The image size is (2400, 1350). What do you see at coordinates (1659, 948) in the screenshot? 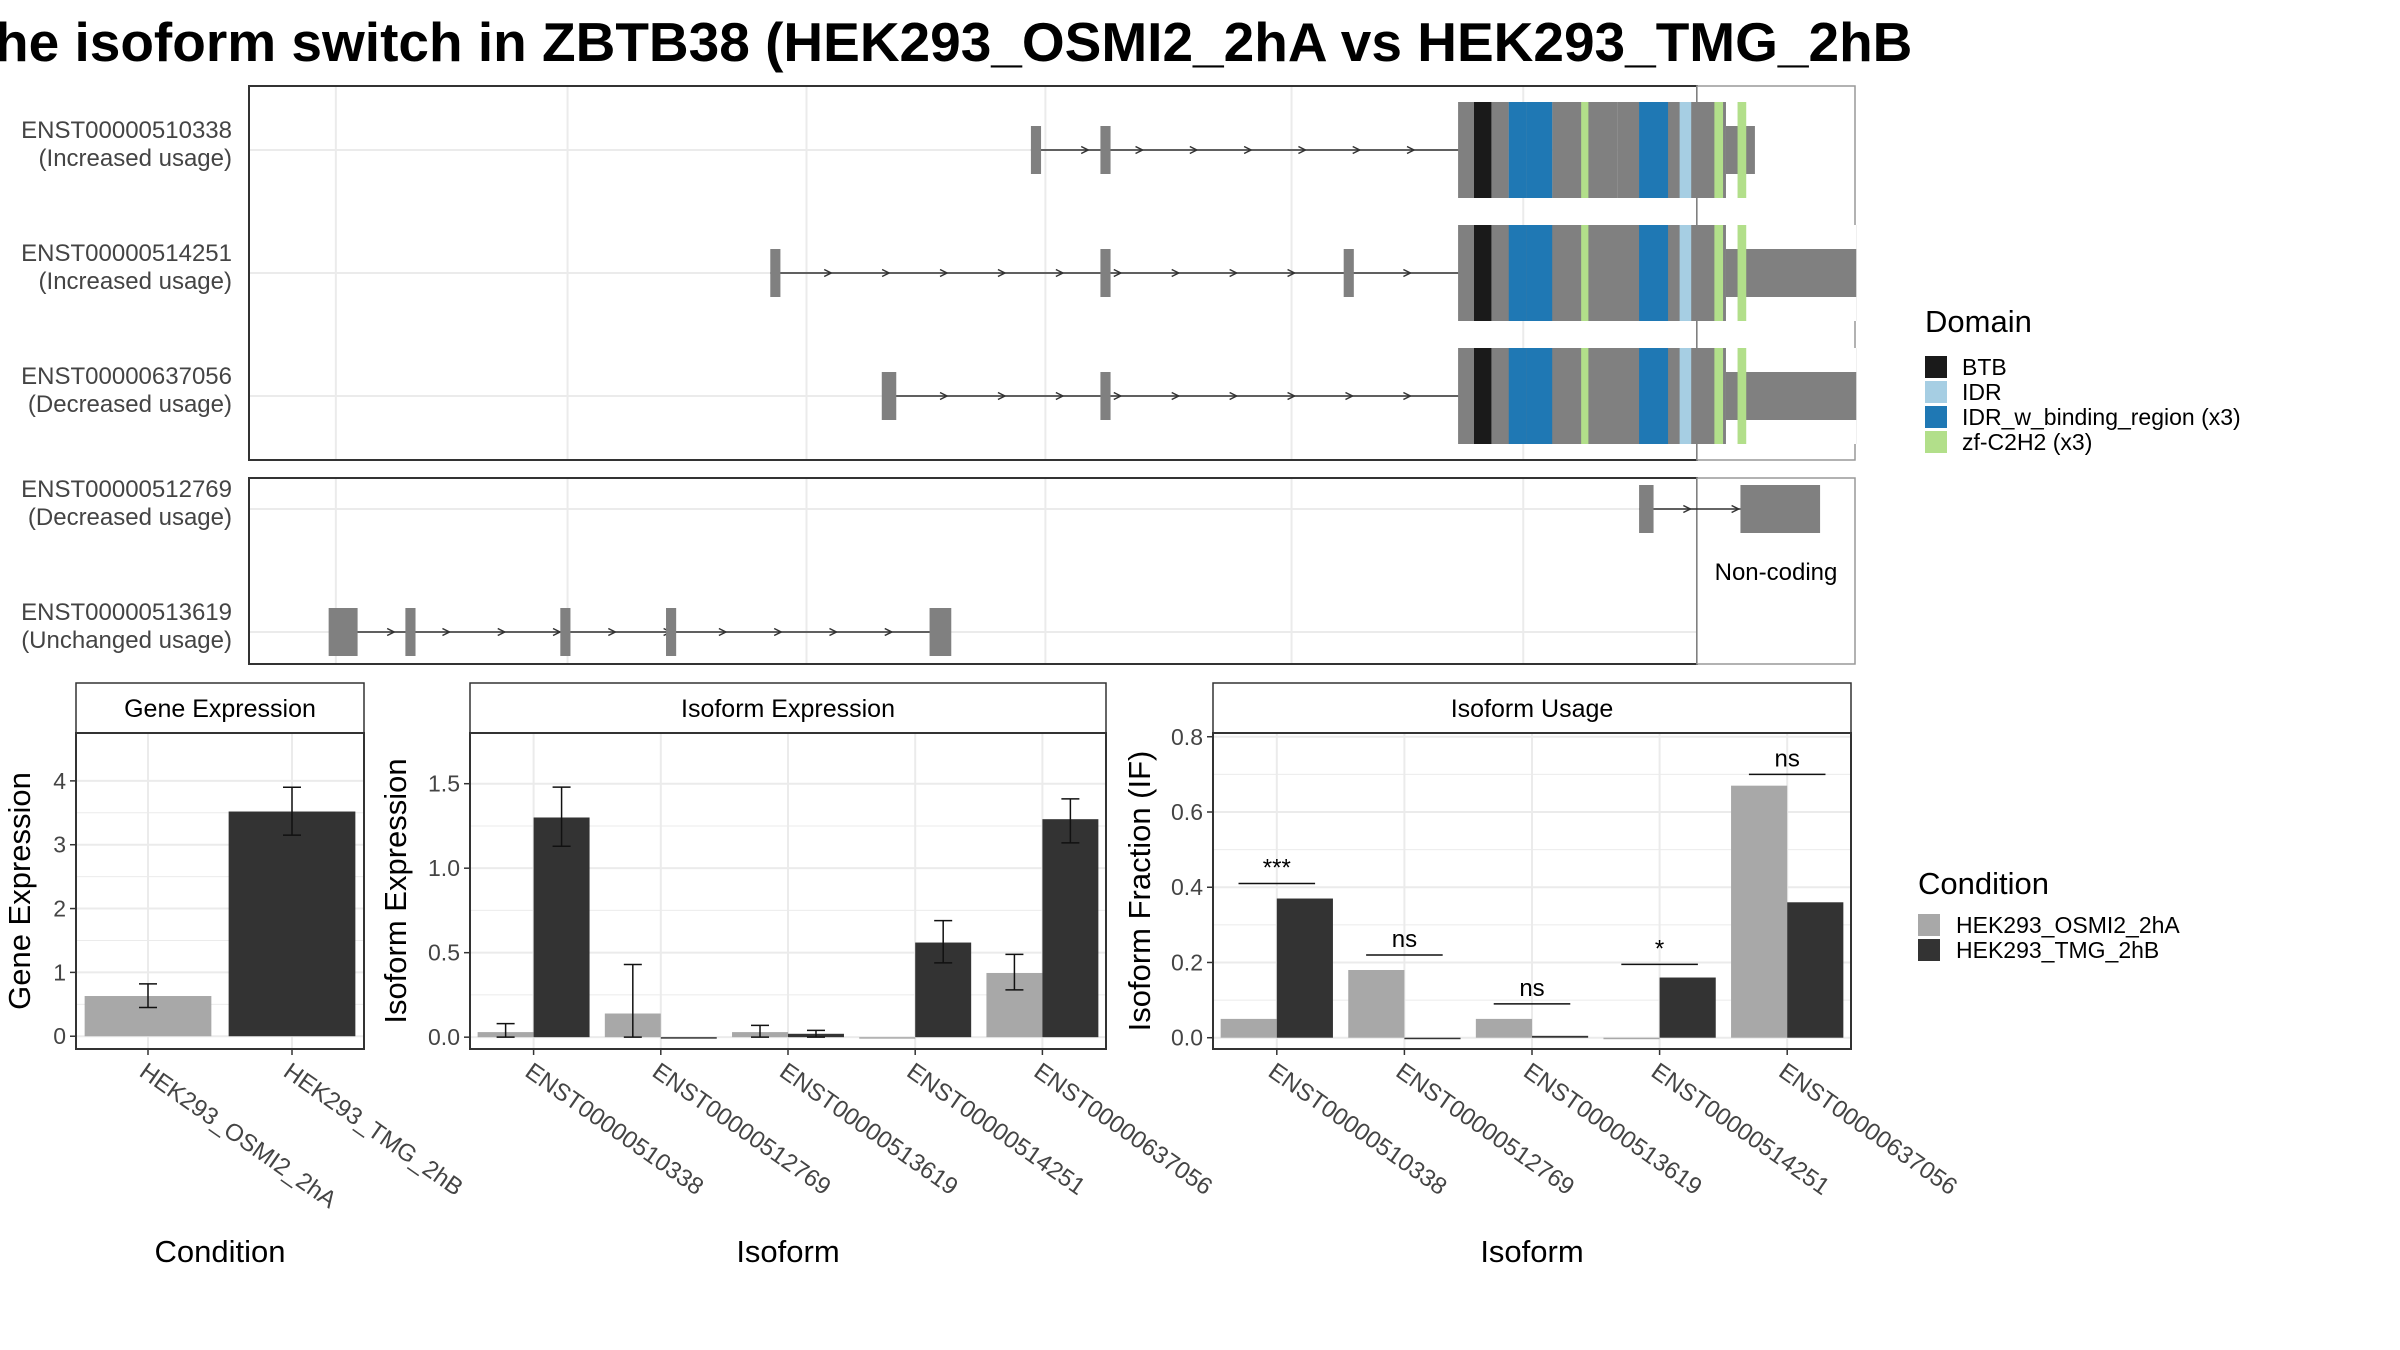
I see `isoform-usage-significance-label: *` at bounding box center [1659, 948].